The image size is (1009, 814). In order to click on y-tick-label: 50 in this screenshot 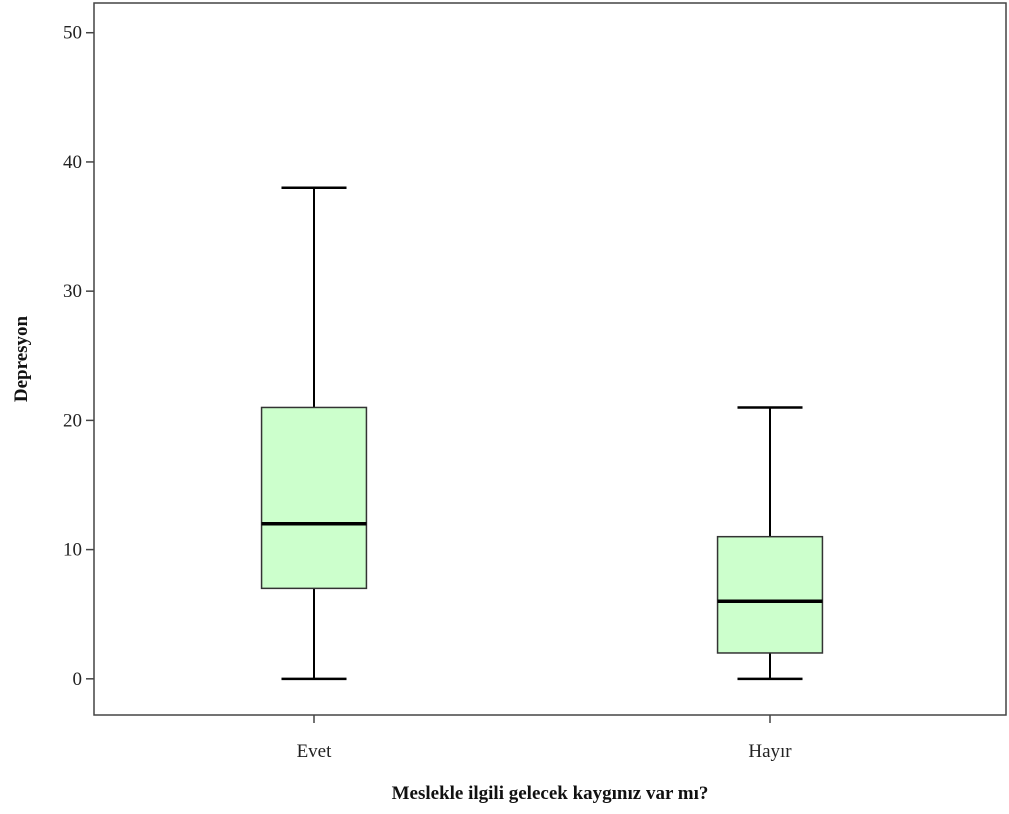, I will do `click(72, 33)`.